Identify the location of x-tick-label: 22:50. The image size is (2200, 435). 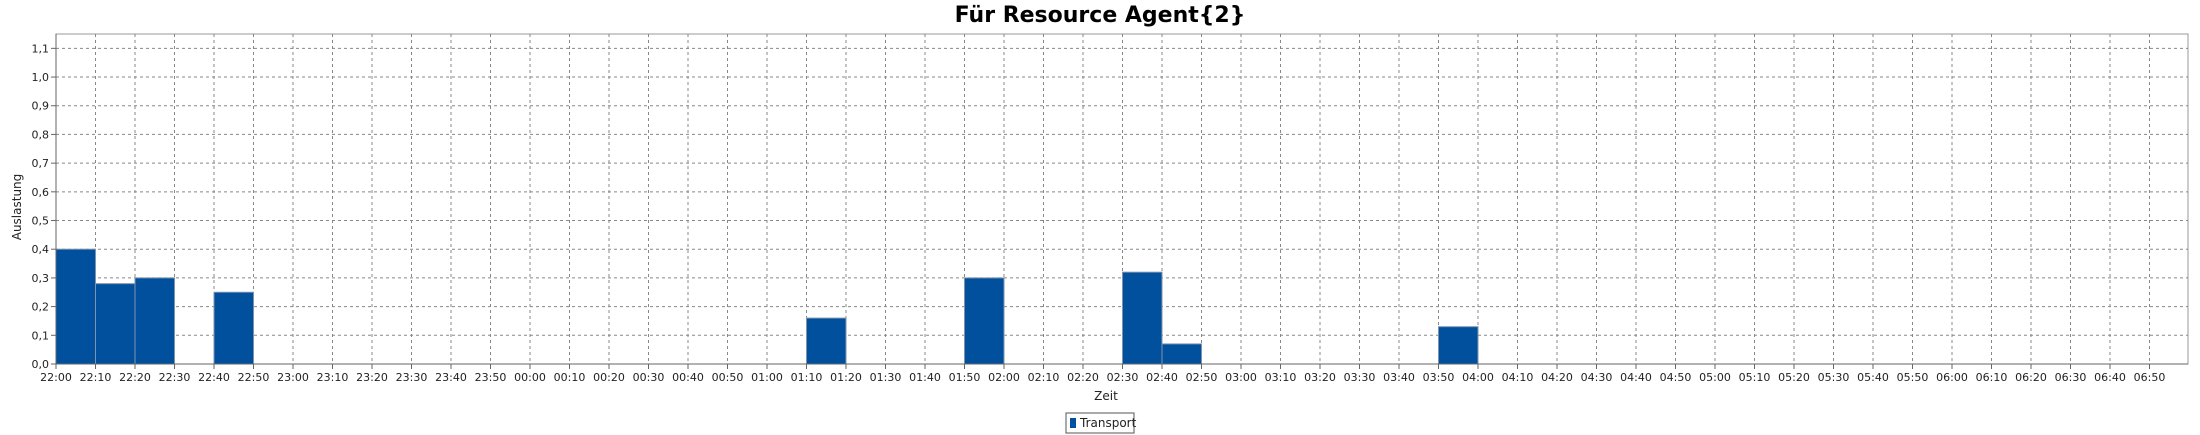
(254, 377).